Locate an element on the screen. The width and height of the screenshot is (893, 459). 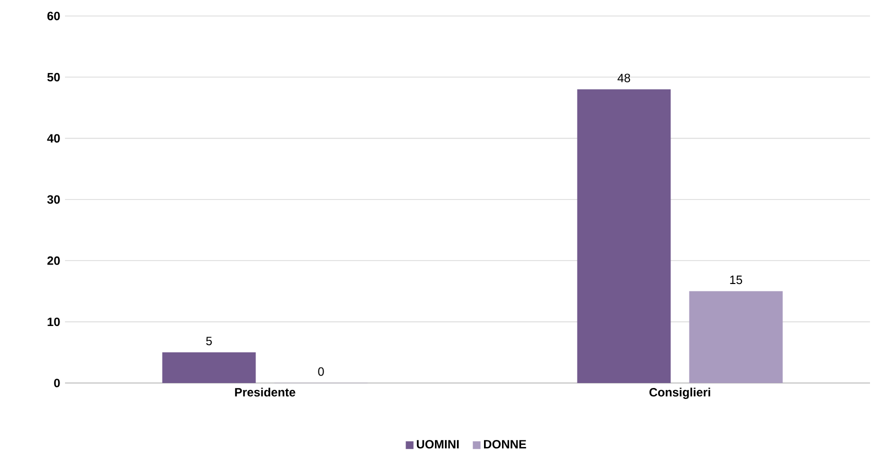
legend-label: DONNE is located at coordinates (505, 444).